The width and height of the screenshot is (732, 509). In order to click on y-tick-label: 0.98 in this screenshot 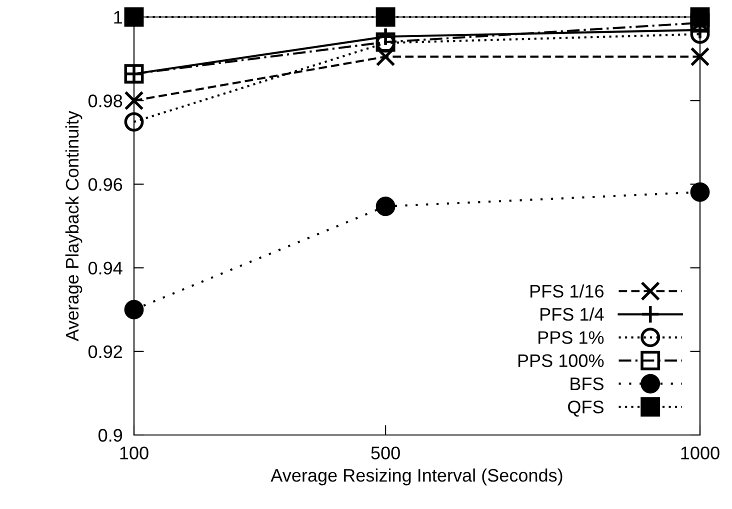, I will do `click(105, 101)`.